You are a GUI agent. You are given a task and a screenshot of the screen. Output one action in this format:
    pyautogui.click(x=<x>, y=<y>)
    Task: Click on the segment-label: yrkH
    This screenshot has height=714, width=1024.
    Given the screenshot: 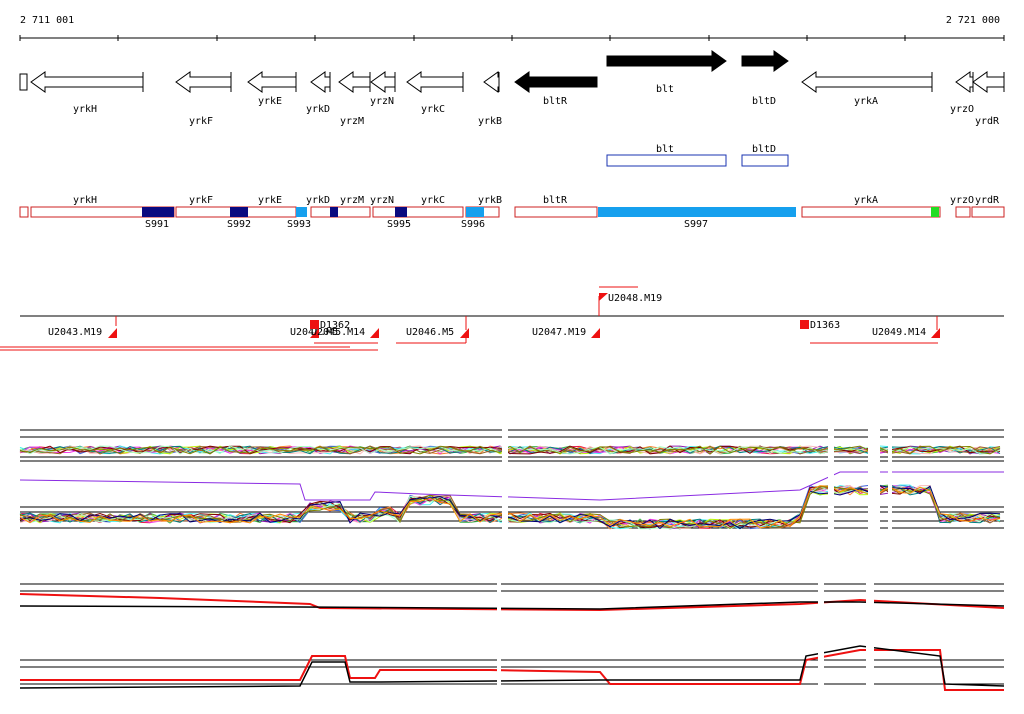 What is the action you would take?
    pyautogui.click(x=85, y=200)
    